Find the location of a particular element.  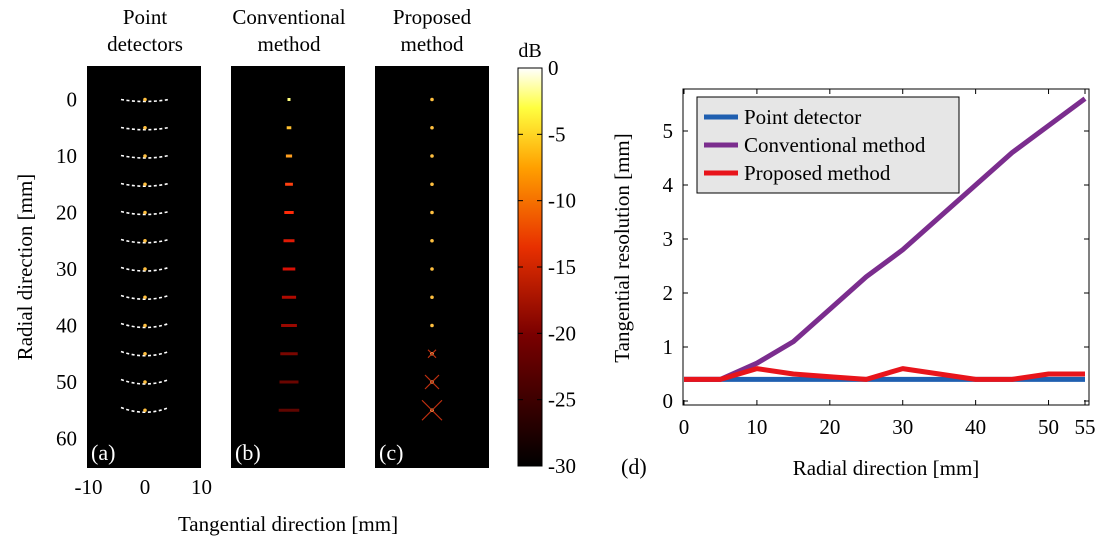

panel-b-title-line1: Conventional is located at coordinates (288, 17).